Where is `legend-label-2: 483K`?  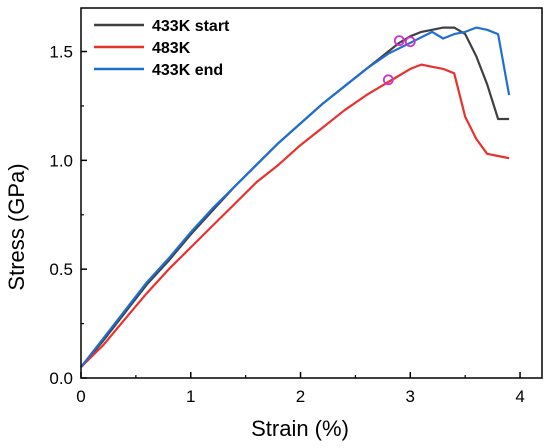
legend-label-2: 483K is located at coordinates (171, 48).